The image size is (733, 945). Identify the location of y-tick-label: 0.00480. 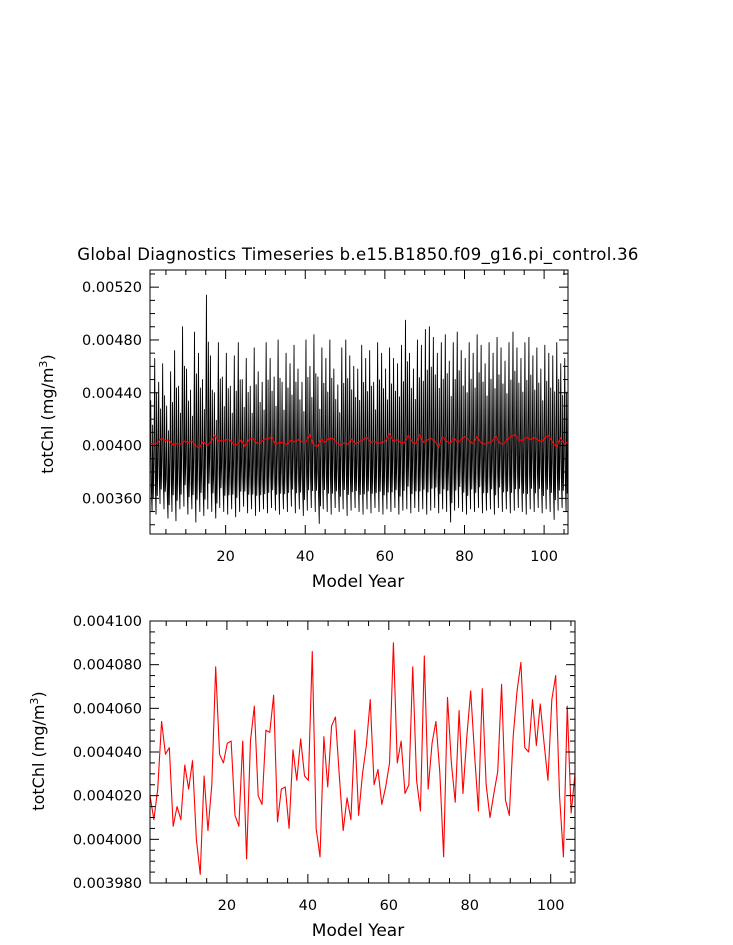
(112, 341).